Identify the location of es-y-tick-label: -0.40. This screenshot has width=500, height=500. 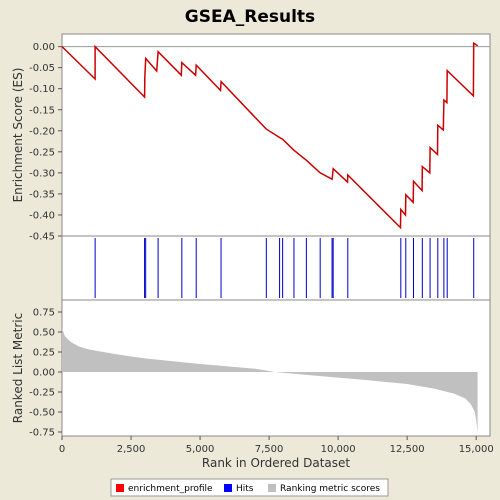
(42, 215).